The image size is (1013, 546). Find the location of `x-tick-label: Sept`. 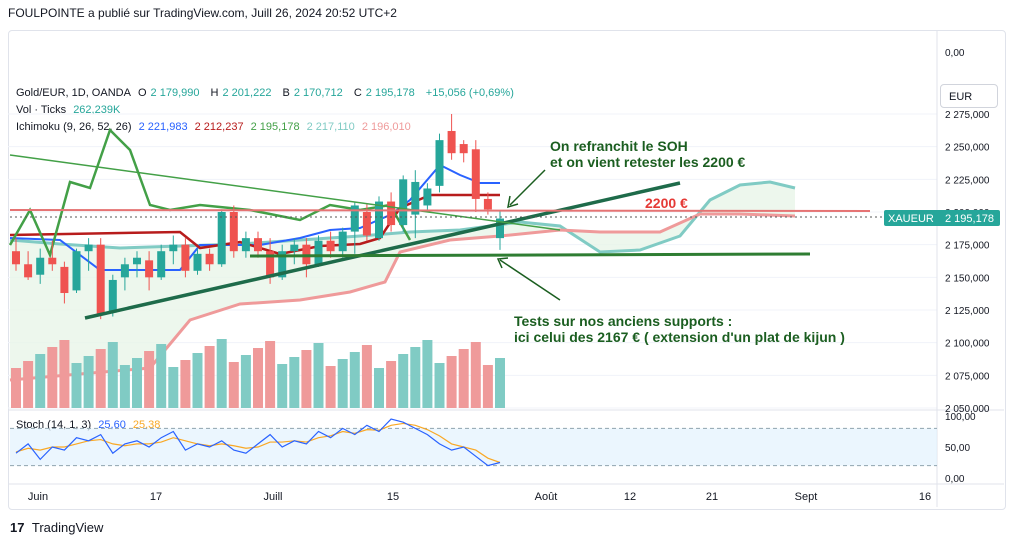

x-tick-label: Sept is located at coordinates (806, 497).